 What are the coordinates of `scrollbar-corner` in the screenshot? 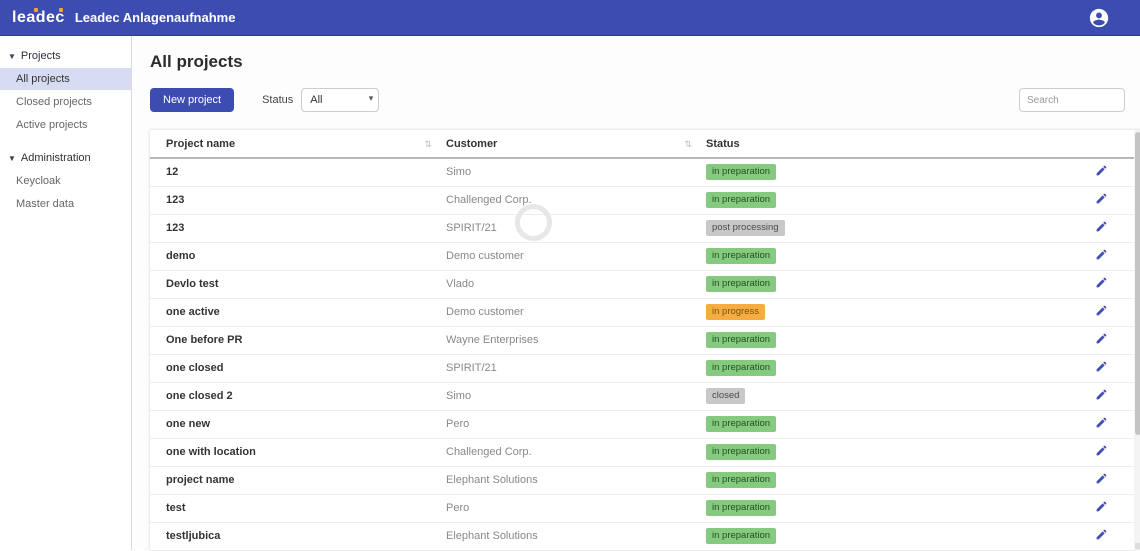 It's located at (1137, 545).